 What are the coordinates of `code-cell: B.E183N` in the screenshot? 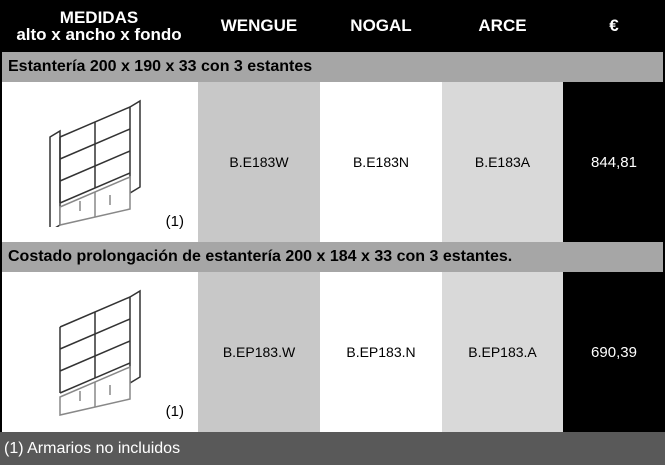 It's located at (381, 162).